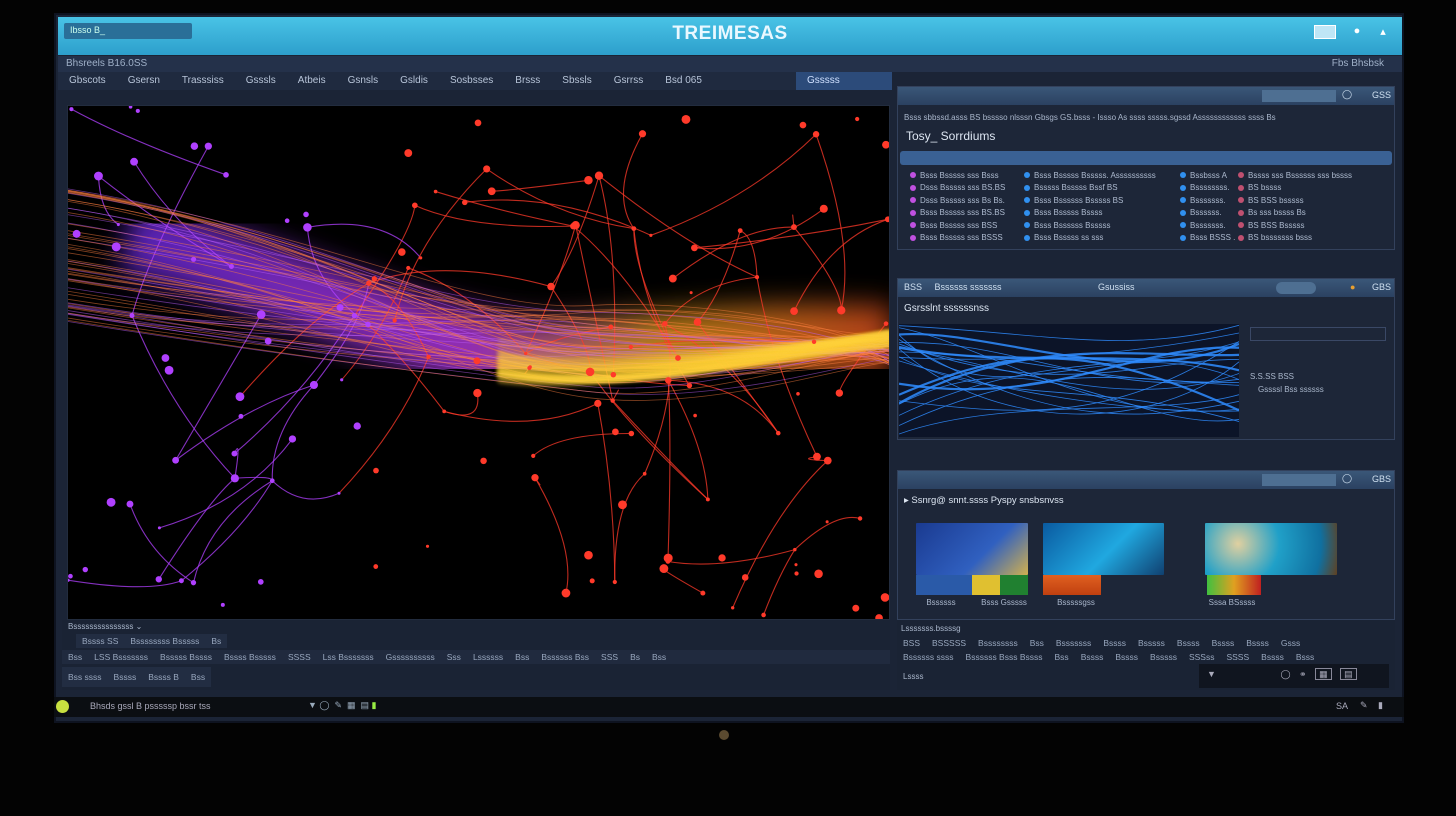 This screenshot has width=1456, height=816. I want to click on legend-item: BS bsssssss bsss, so click(1295, 238).